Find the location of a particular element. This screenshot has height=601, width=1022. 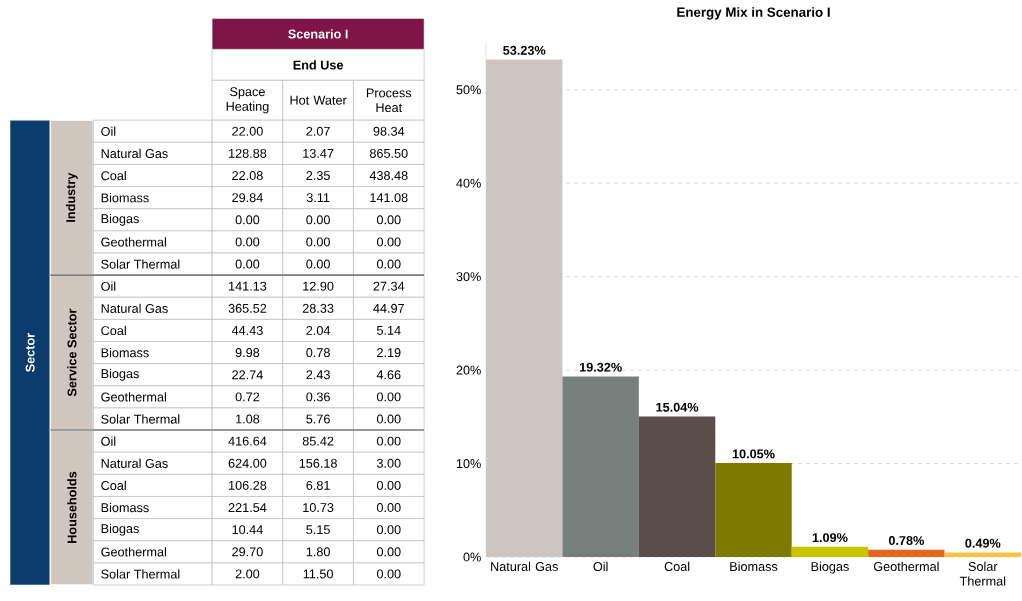

text: 27.34 is located at coordinates (389, 286).